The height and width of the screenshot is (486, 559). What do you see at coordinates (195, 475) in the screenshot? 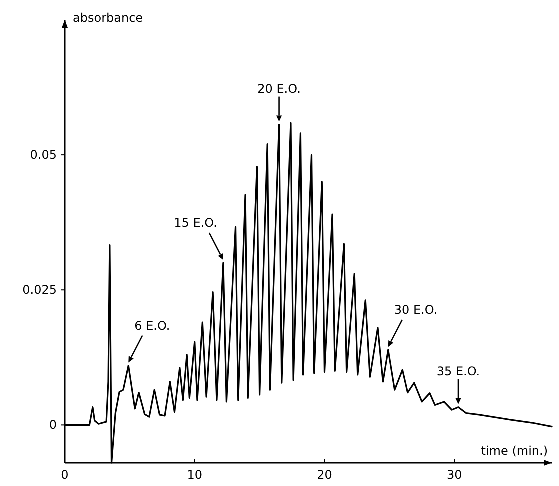
I see `x-tick-label: 10` at bounding box center [195, 475].